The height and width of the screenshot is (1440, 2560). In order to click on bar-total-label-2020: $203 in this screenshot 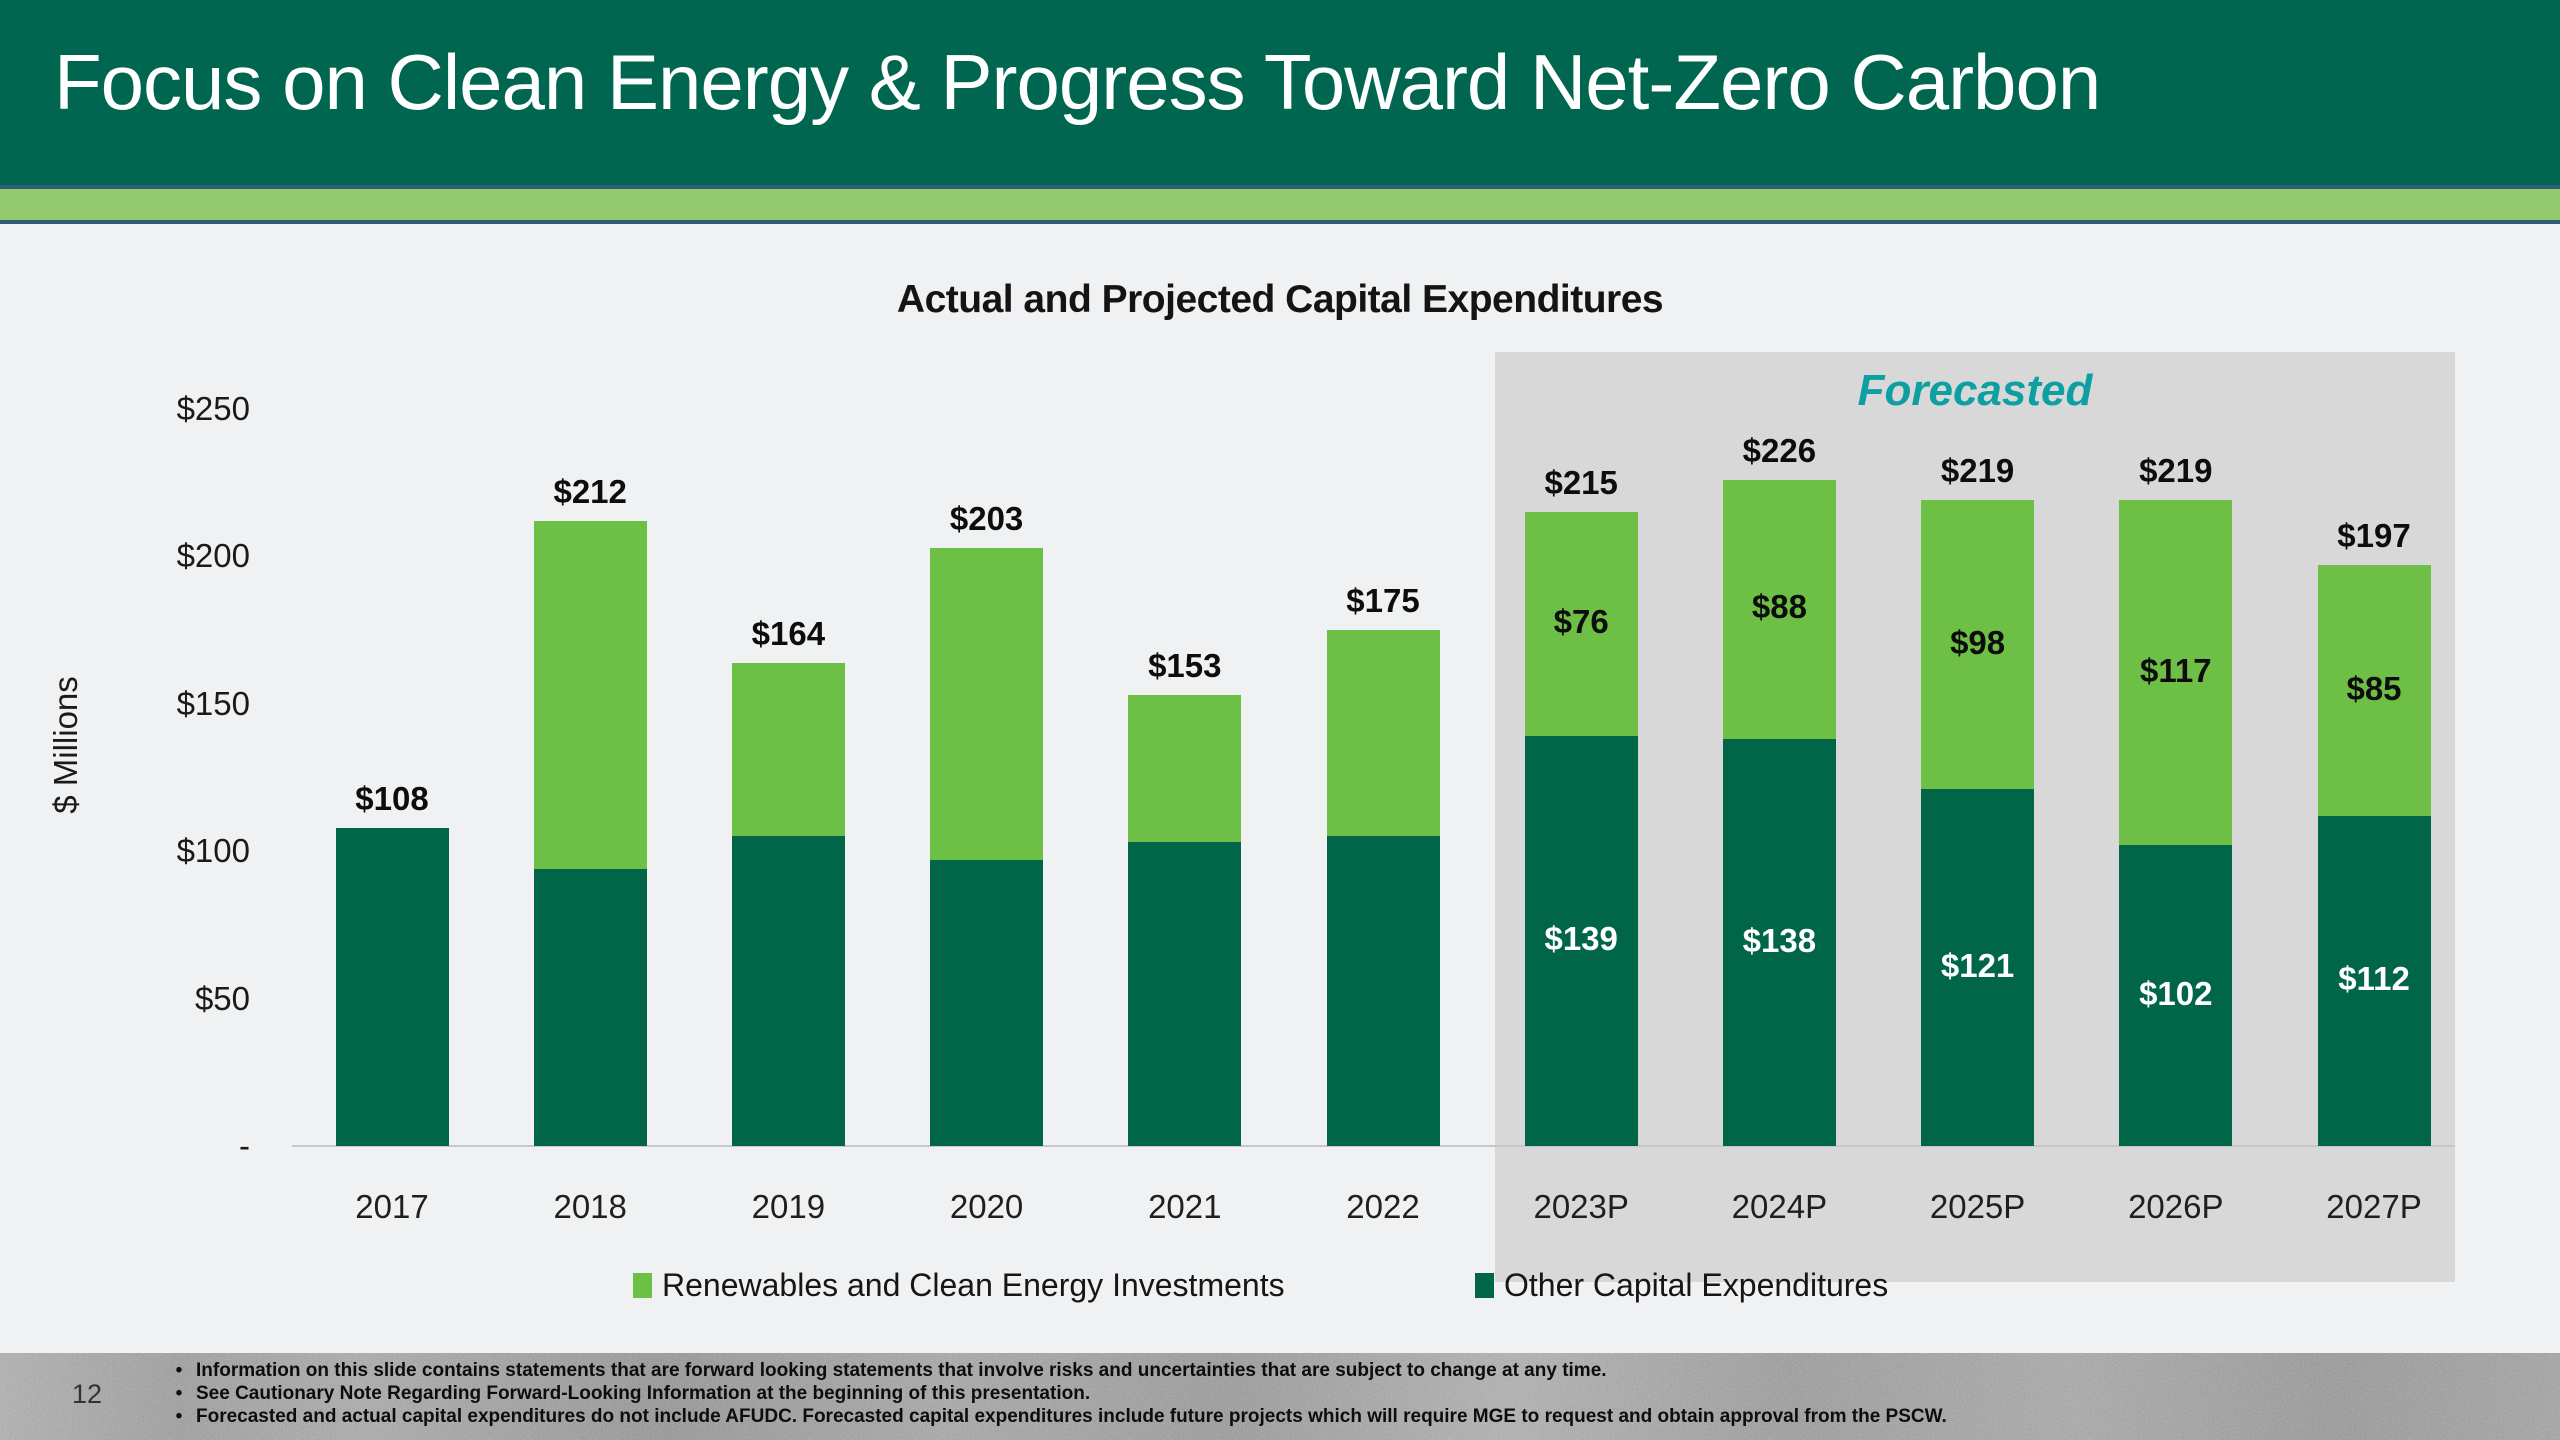, I will do `click(986, 518)`.